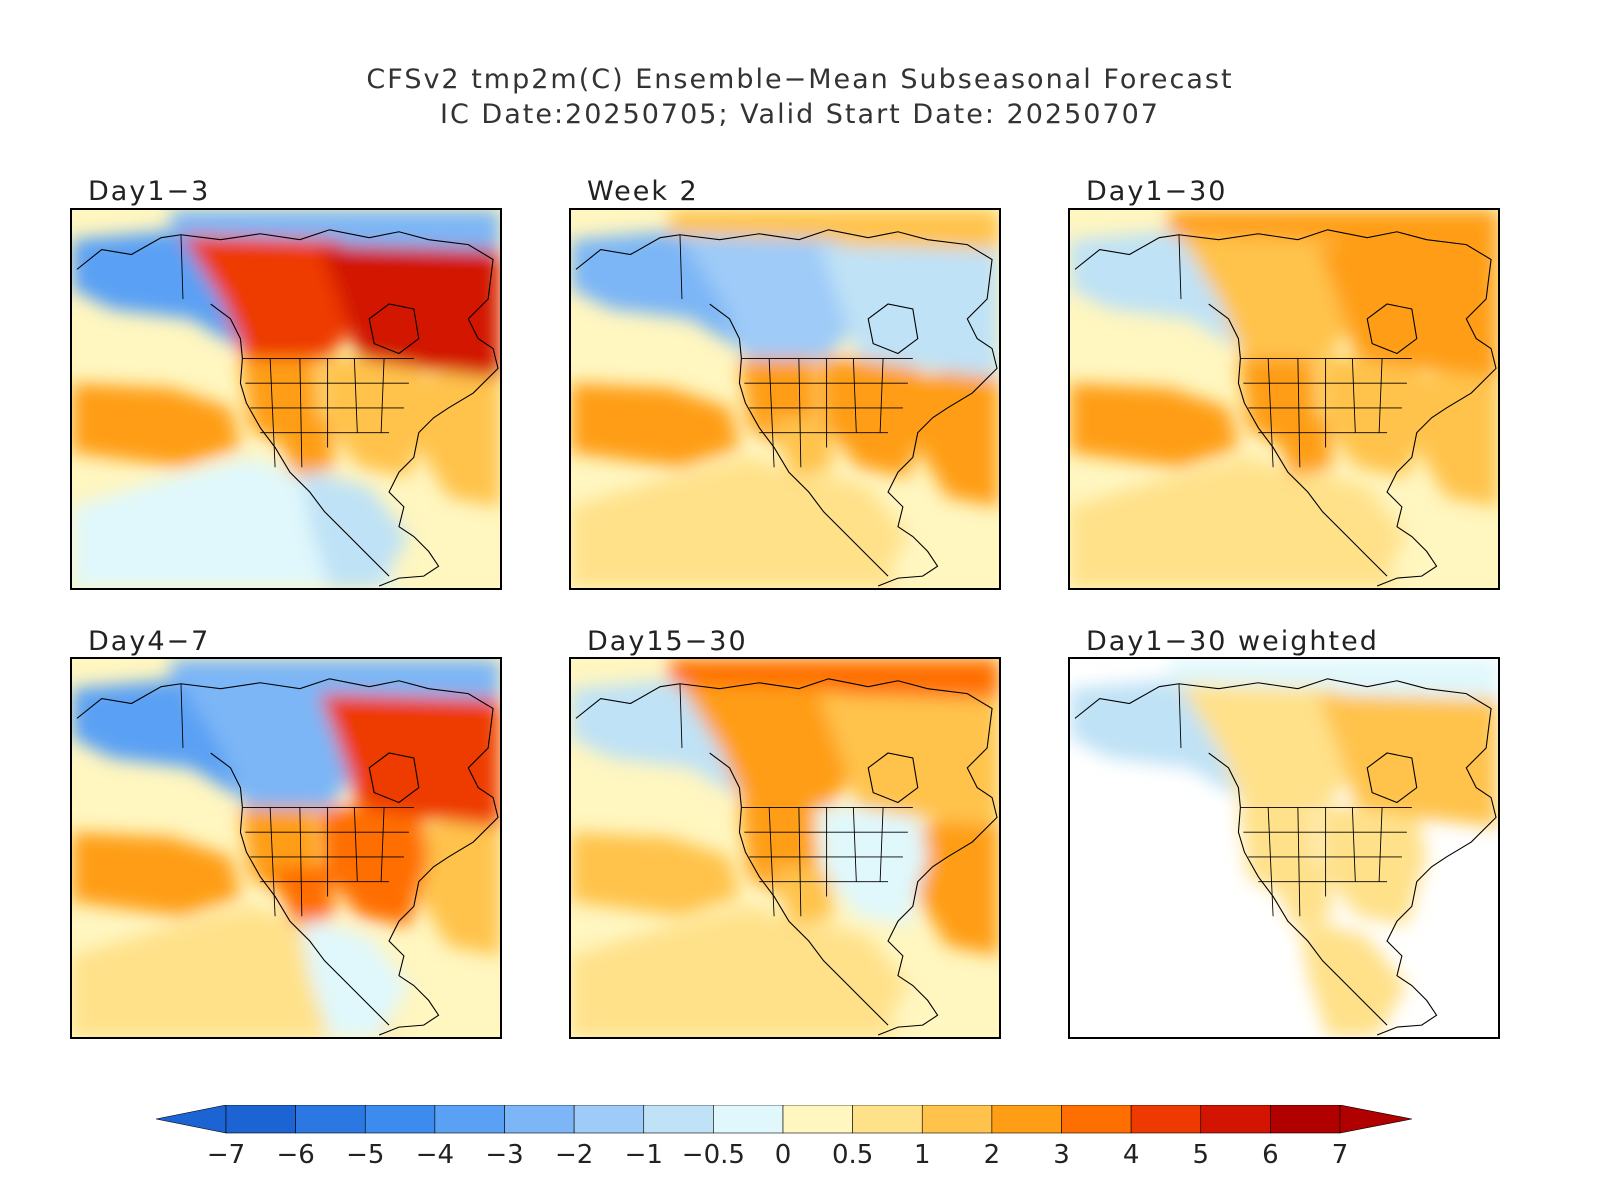 The width and height of the screenshot is (1600, 1200). What do you see at coordinates (504, 1155) in the screenshot?
I see `colorbar-tick-label: −3` at bounding box center [504, 1155].